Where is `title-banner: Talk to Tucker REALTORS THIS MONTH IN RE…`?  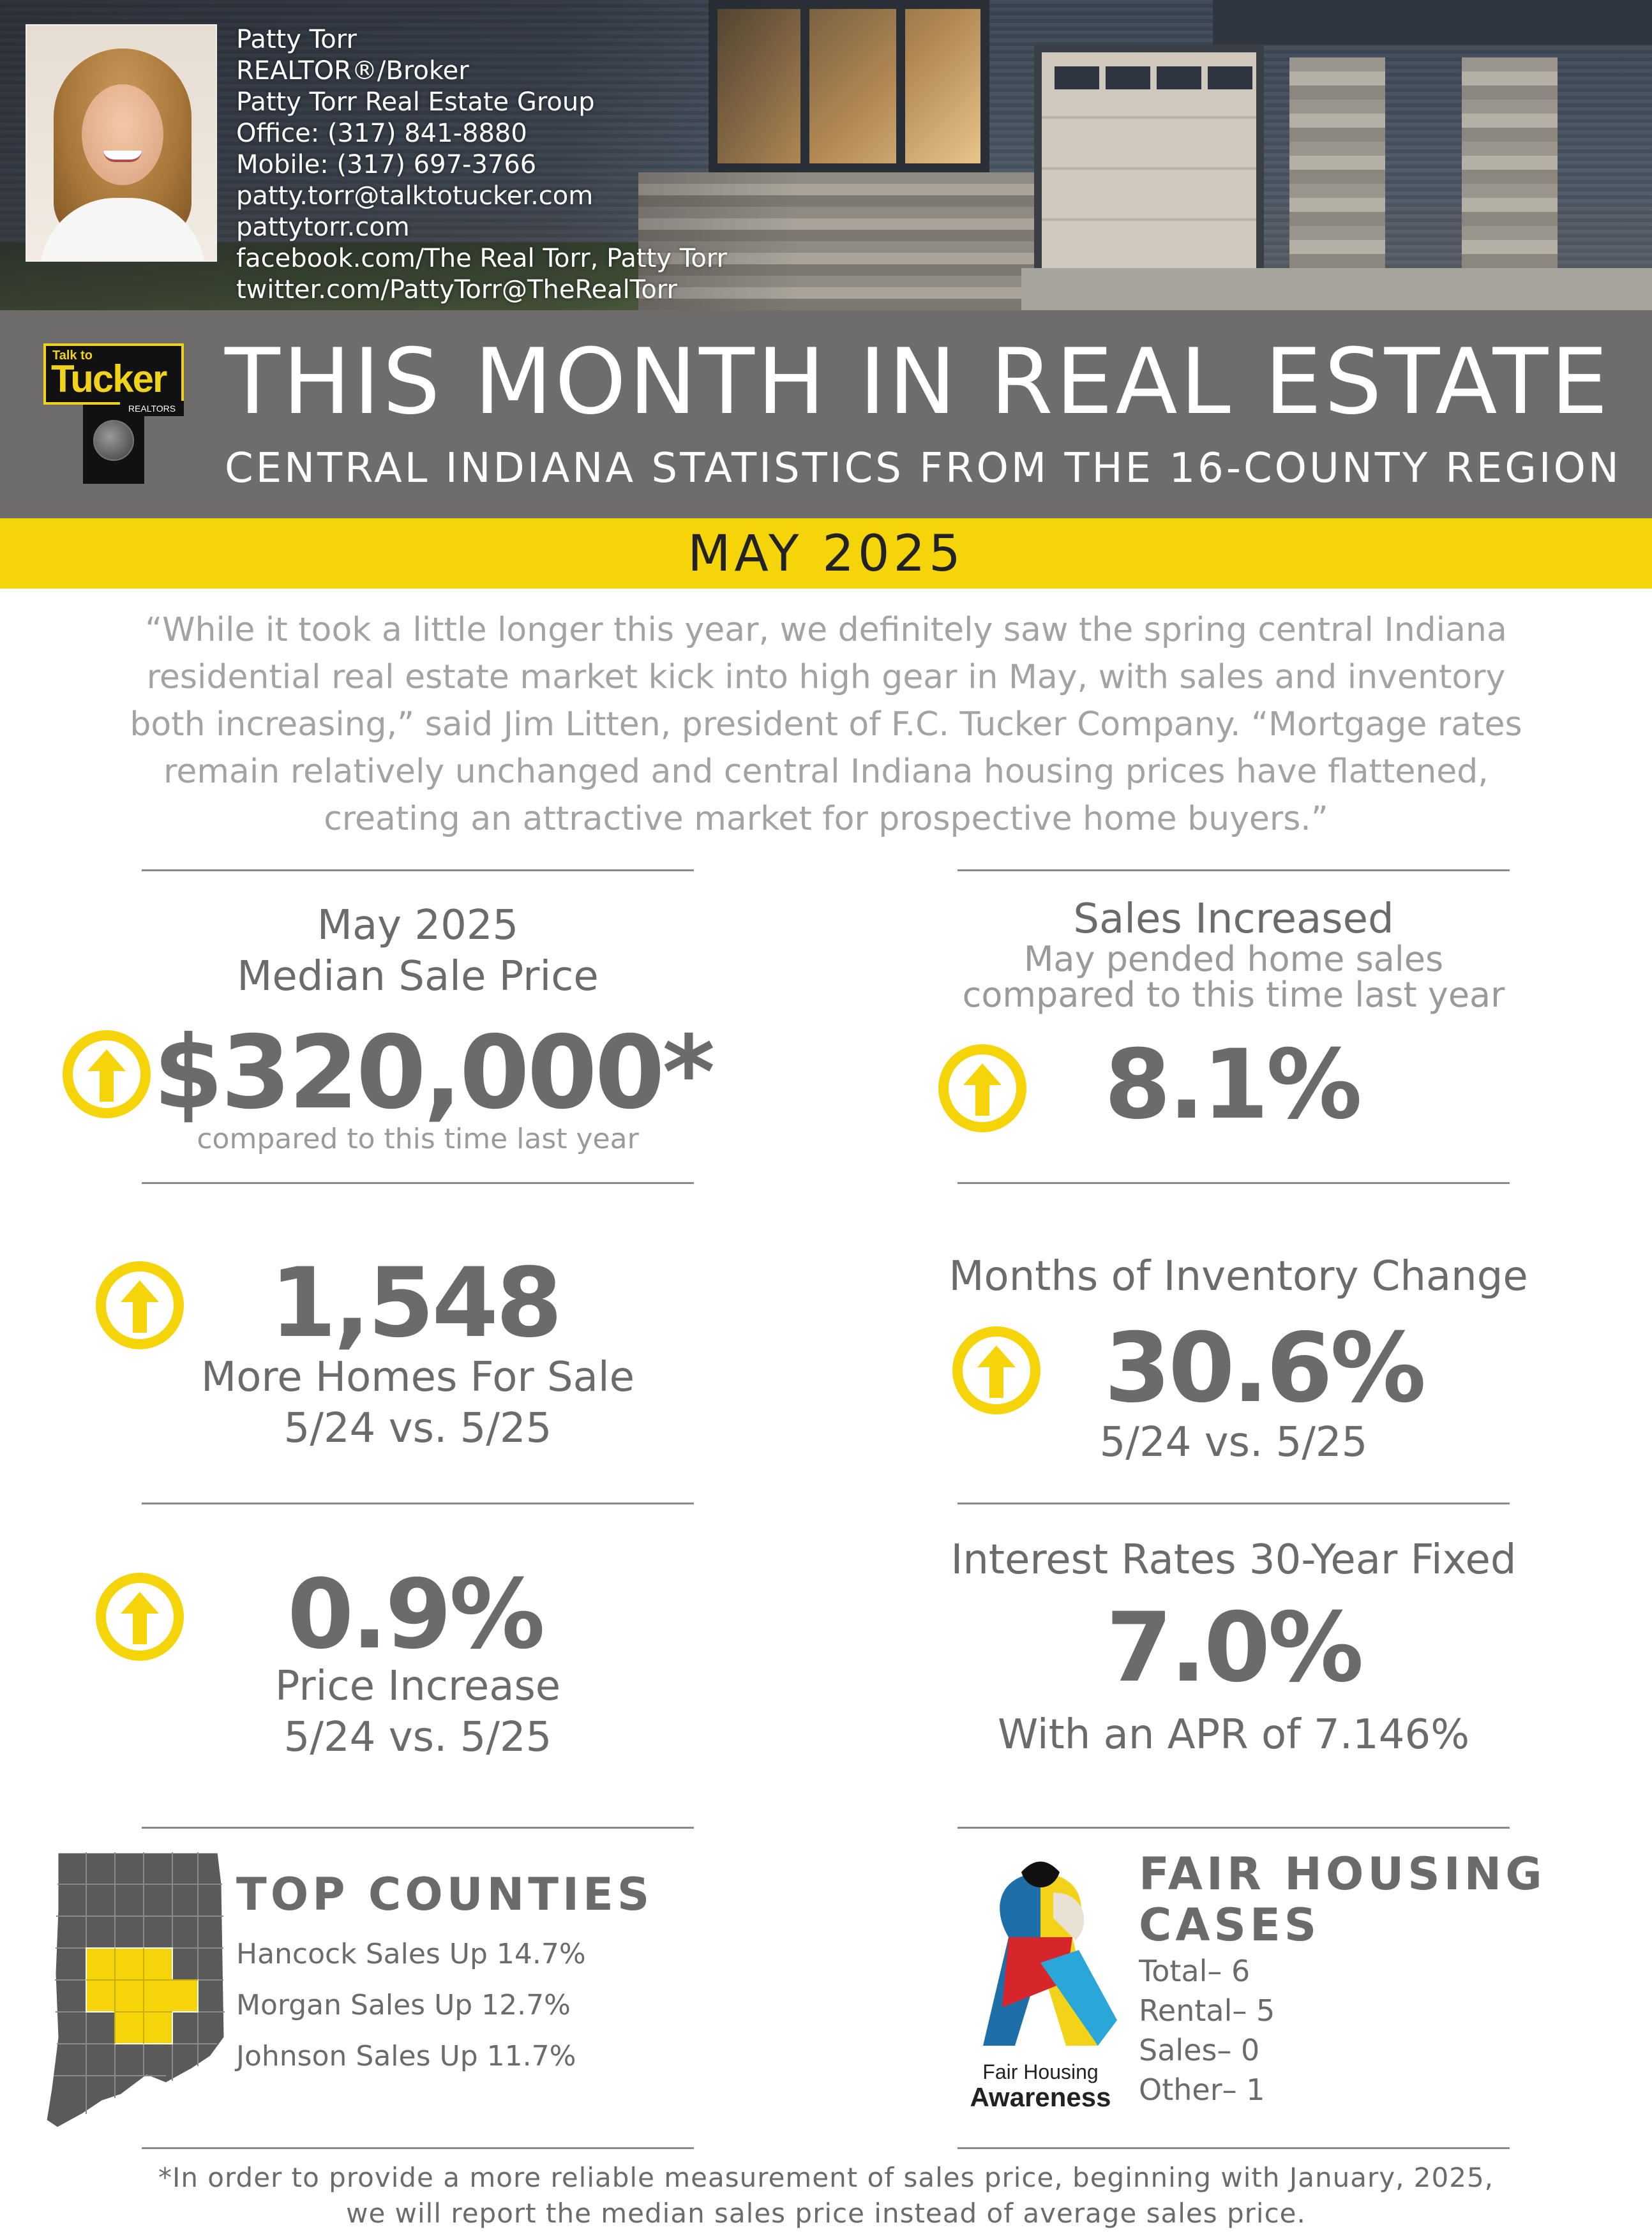 title-banner: Talk to Tucker REALTORS THIS MONTH IN RE… is located at coordinates (826, 414).